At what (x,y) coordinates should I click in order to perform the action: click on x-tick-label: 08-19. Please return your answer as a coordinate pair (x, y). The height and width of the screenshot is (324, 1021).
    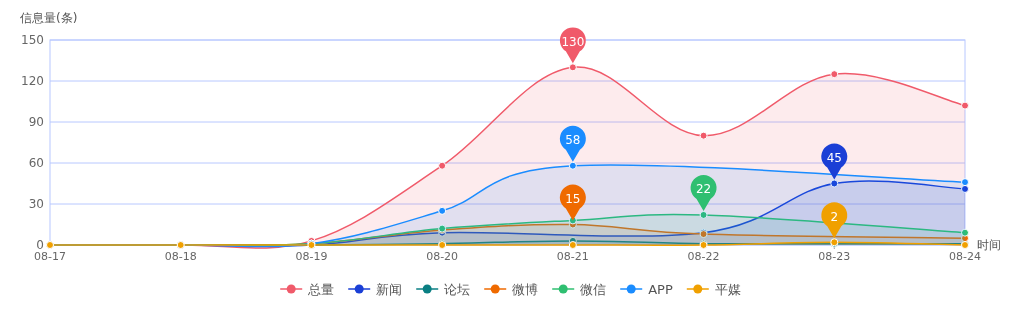
    Looking at the image, I should click on (311, 256).